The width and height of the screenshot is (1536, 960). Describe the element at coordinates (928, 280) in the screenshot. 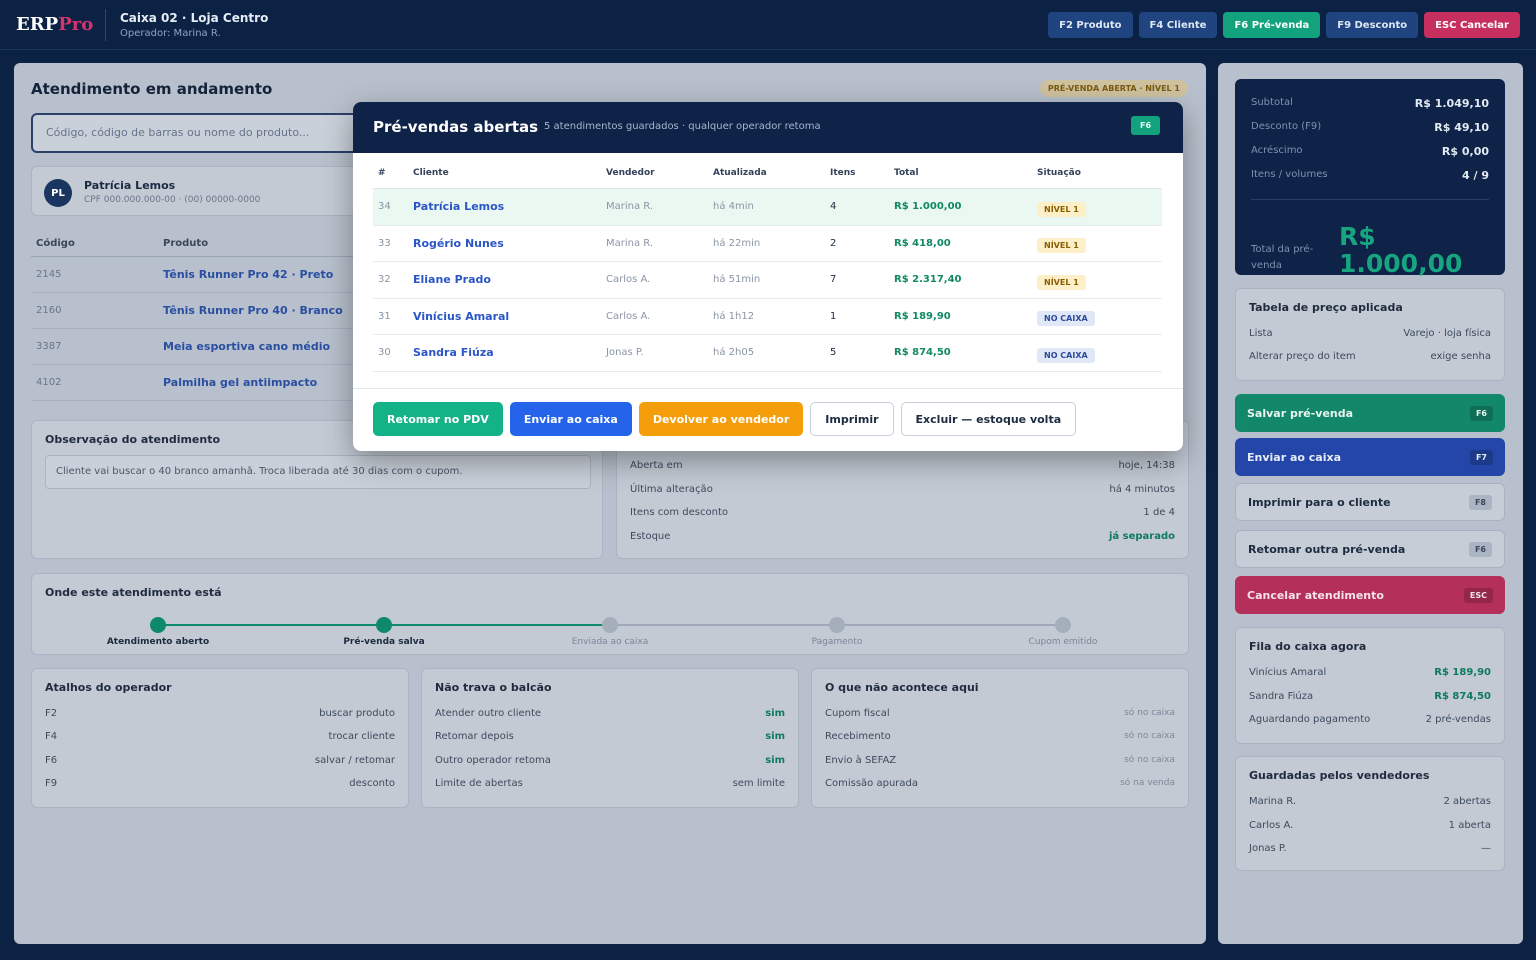

I see `presale-total: R$ 2.317,40` at that location.